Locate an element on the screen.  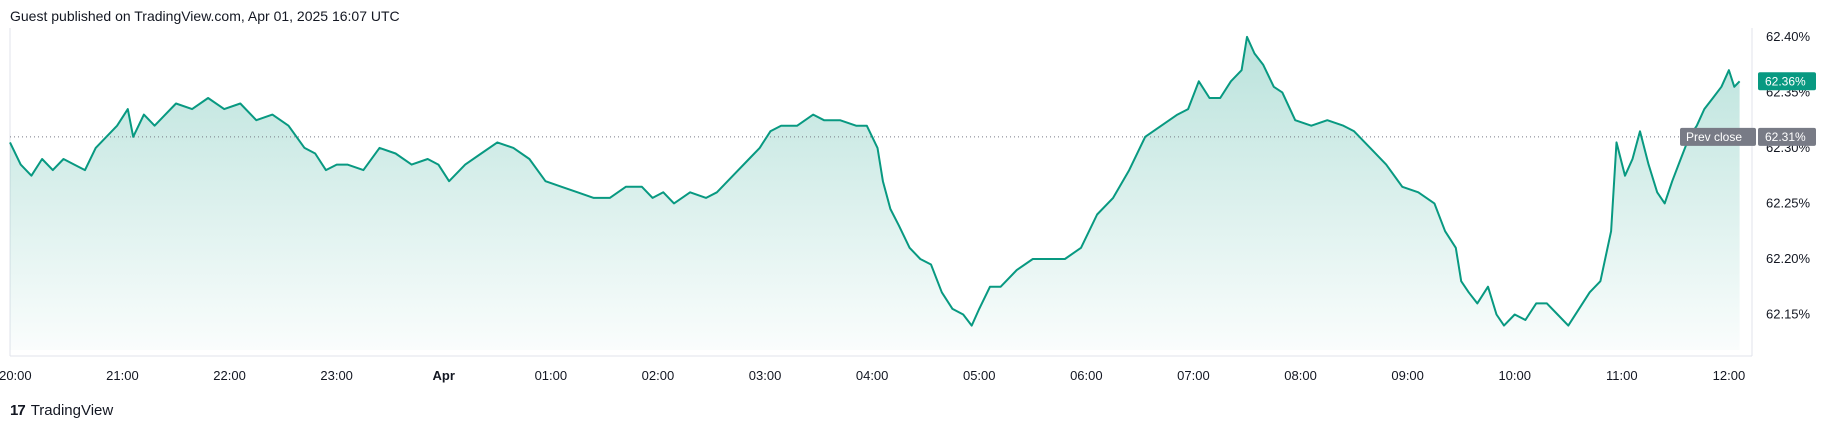
x-tick-label: 02:00 is located at coordinates (658, 375).